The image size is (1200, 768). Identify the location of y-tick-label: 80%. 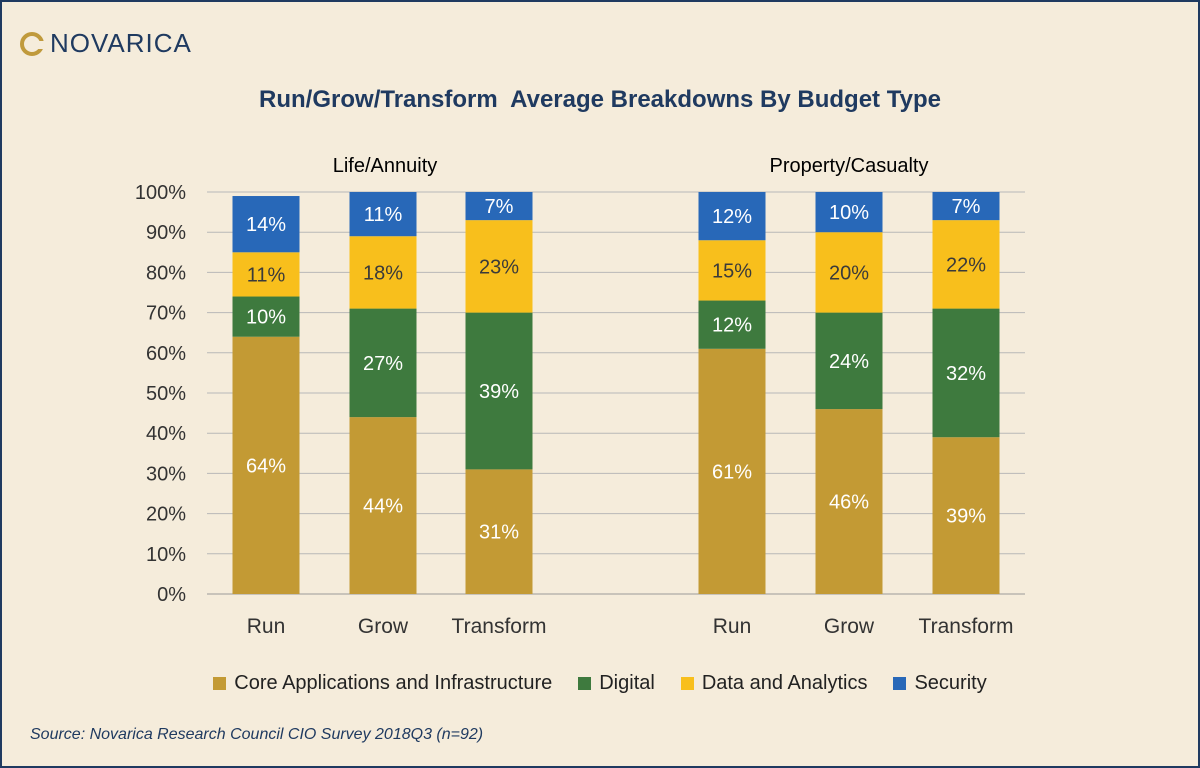
(166, 273).